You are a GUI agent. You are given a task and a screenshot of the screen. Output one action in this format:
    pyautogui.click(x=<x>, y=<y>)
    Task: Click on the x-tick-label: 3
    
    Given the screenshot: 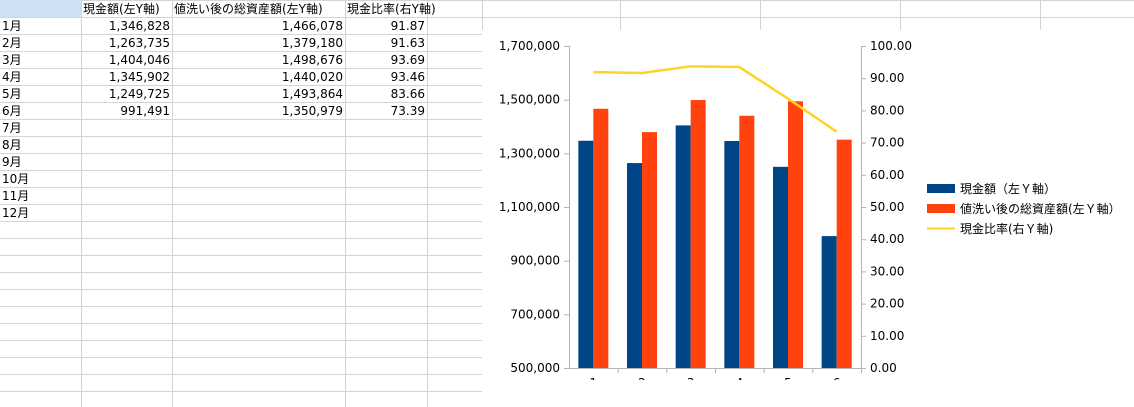 What is the action you would take?
    pyautogui.click(x=691, y=378)
    